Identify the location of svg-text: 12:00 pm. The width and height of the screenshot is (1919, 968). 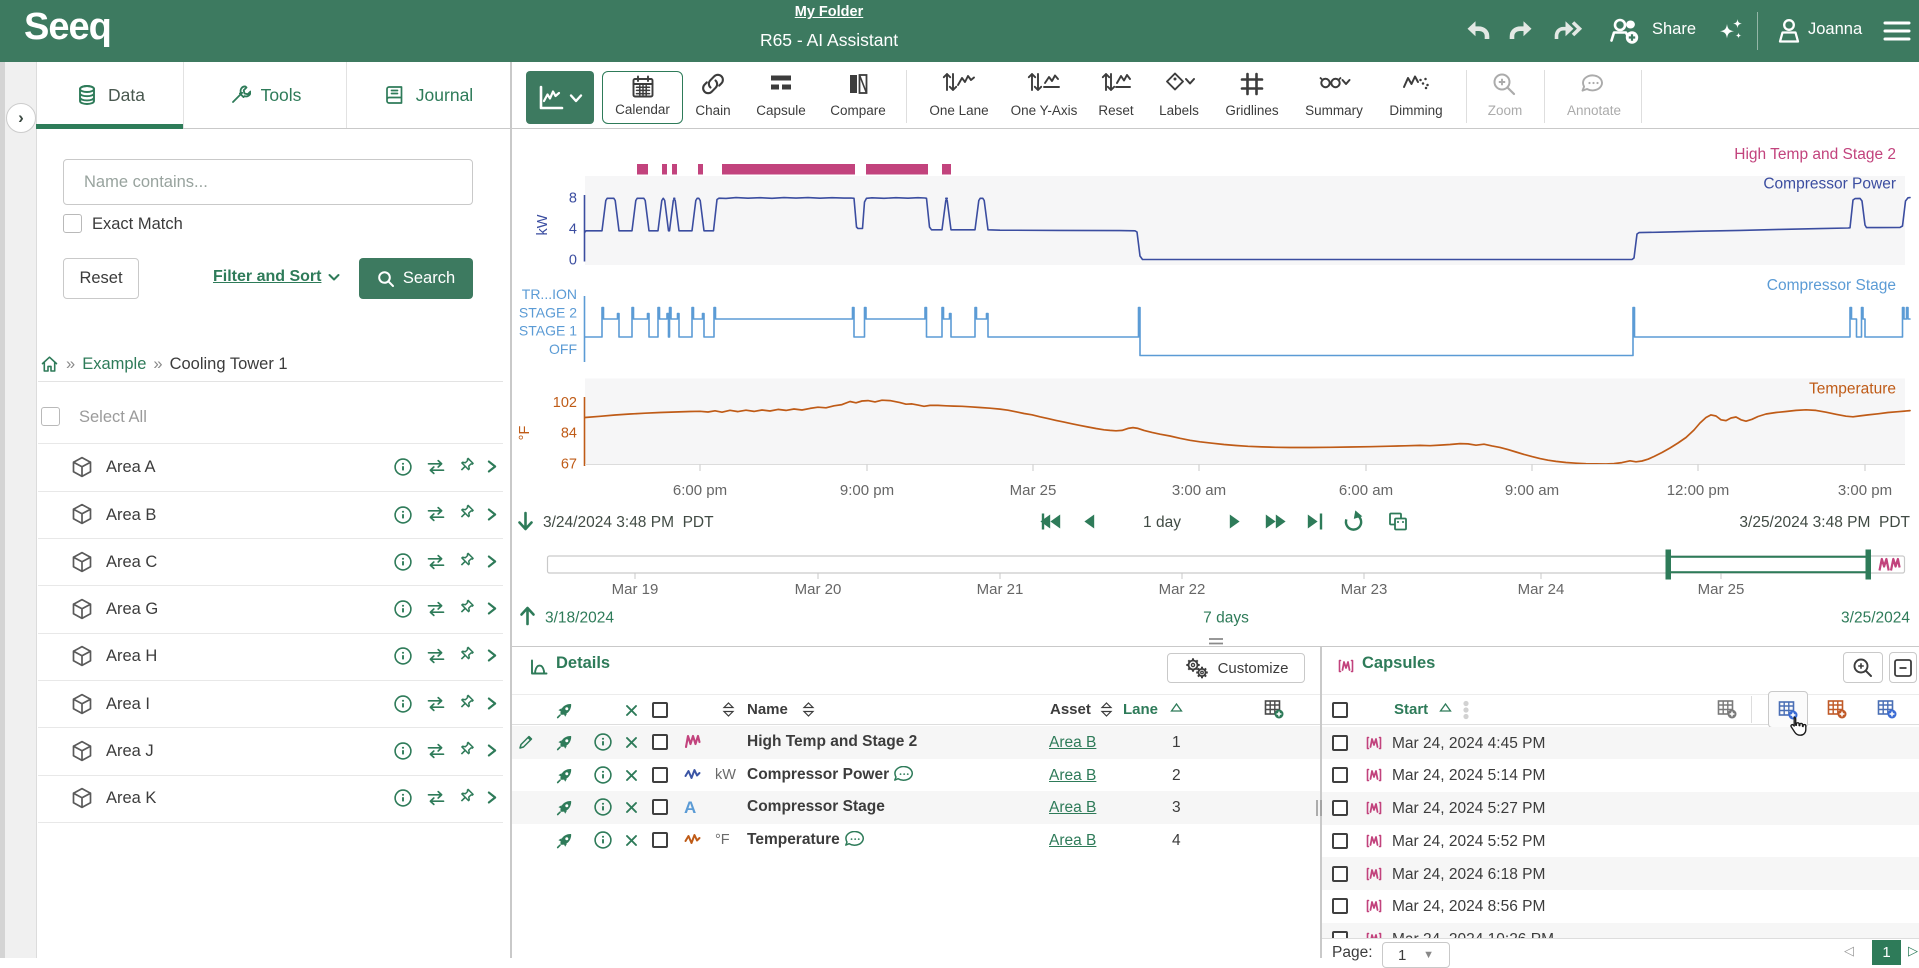
(1698, 490).